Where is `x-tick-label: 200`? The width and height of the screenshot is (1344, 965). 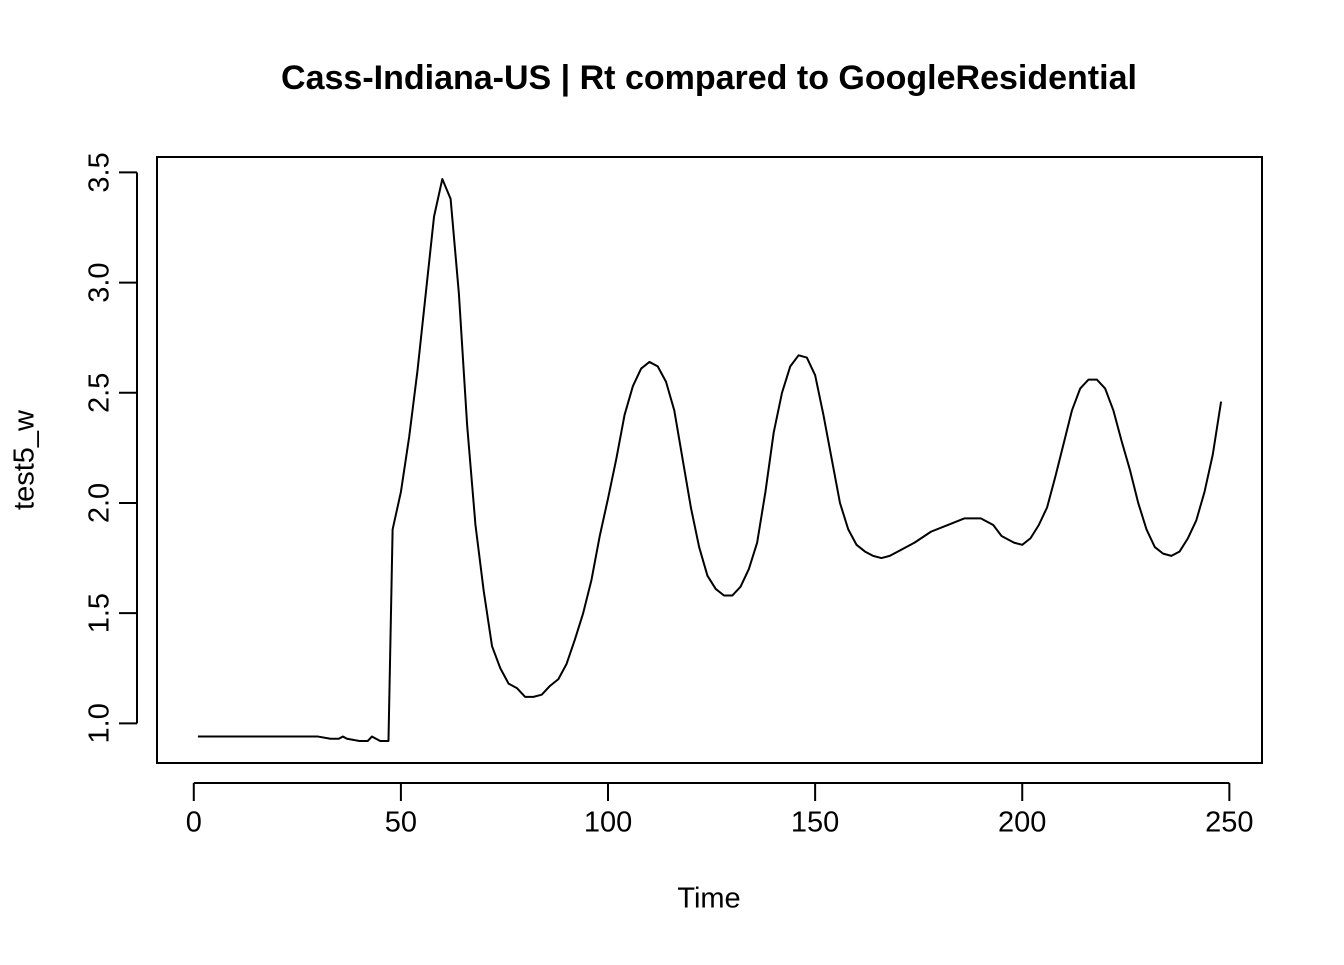 x-tick-label: 200 is located at coordinates (1022, 823).